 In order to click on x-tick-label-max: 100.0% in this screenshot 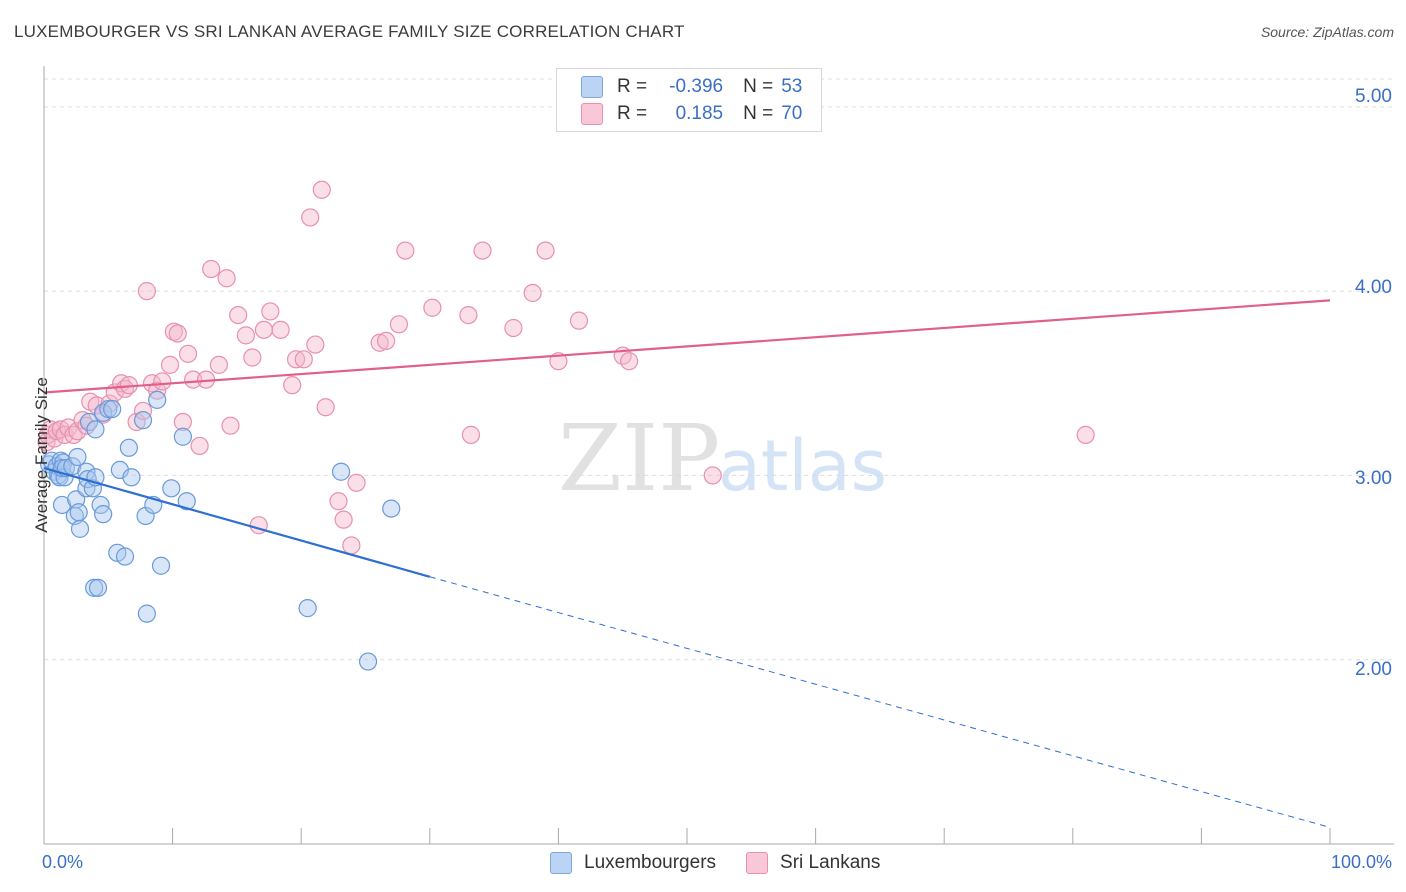, I will do `click(1361, 862)`.